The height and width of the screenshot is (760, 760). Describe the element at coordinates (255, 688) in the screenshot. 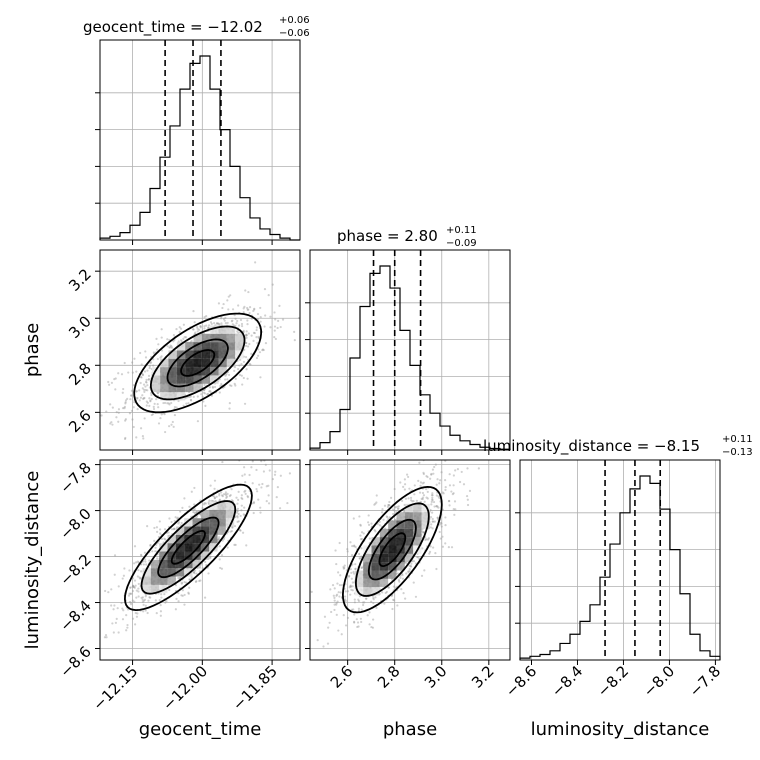

I see `x-tick-label-geocent-time: −11.85` at that location.